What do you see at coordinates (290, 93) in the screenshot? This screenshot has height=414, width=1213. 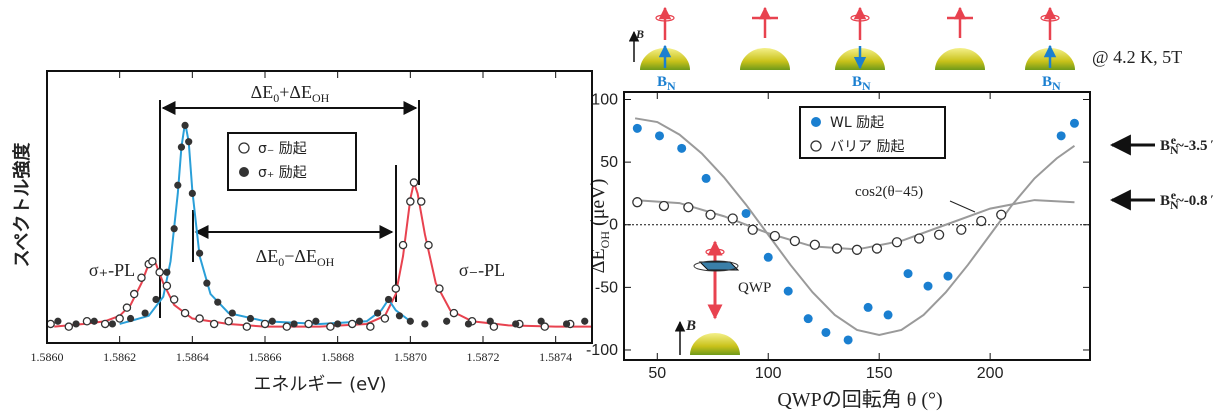 I see `annotation: ΔE0+ΔEOH` at bounding box center [290, 93].